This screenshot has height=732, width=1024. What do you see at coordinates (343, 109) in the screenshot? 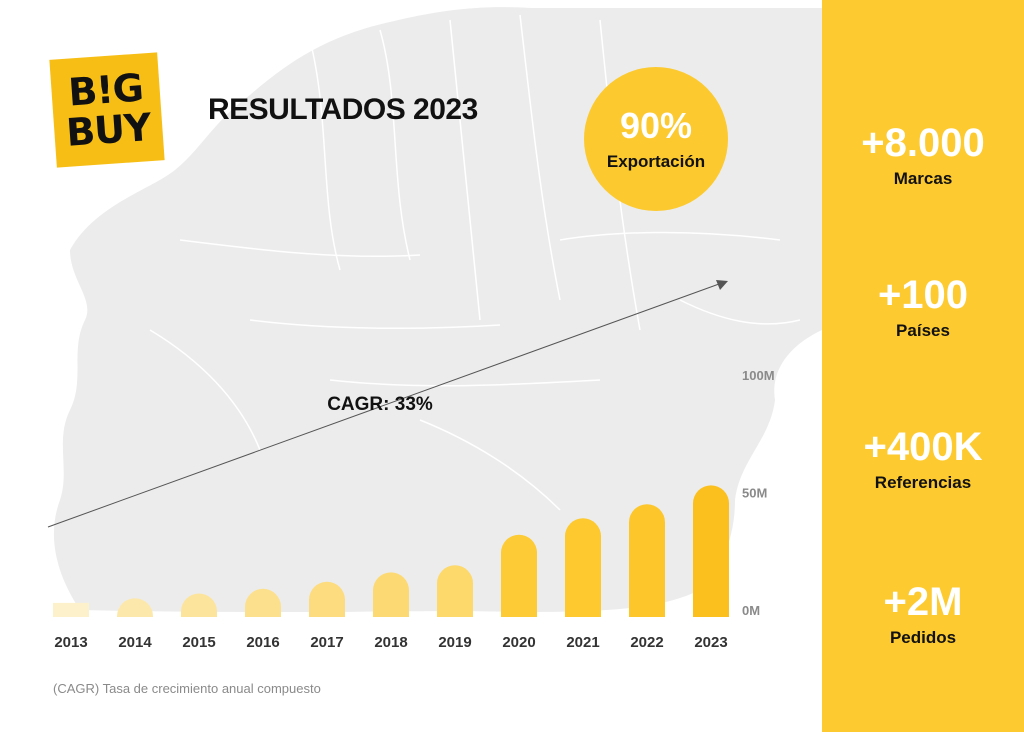
I see `page-title: RESULTADOS 2023` at bounding box center [343, 109].